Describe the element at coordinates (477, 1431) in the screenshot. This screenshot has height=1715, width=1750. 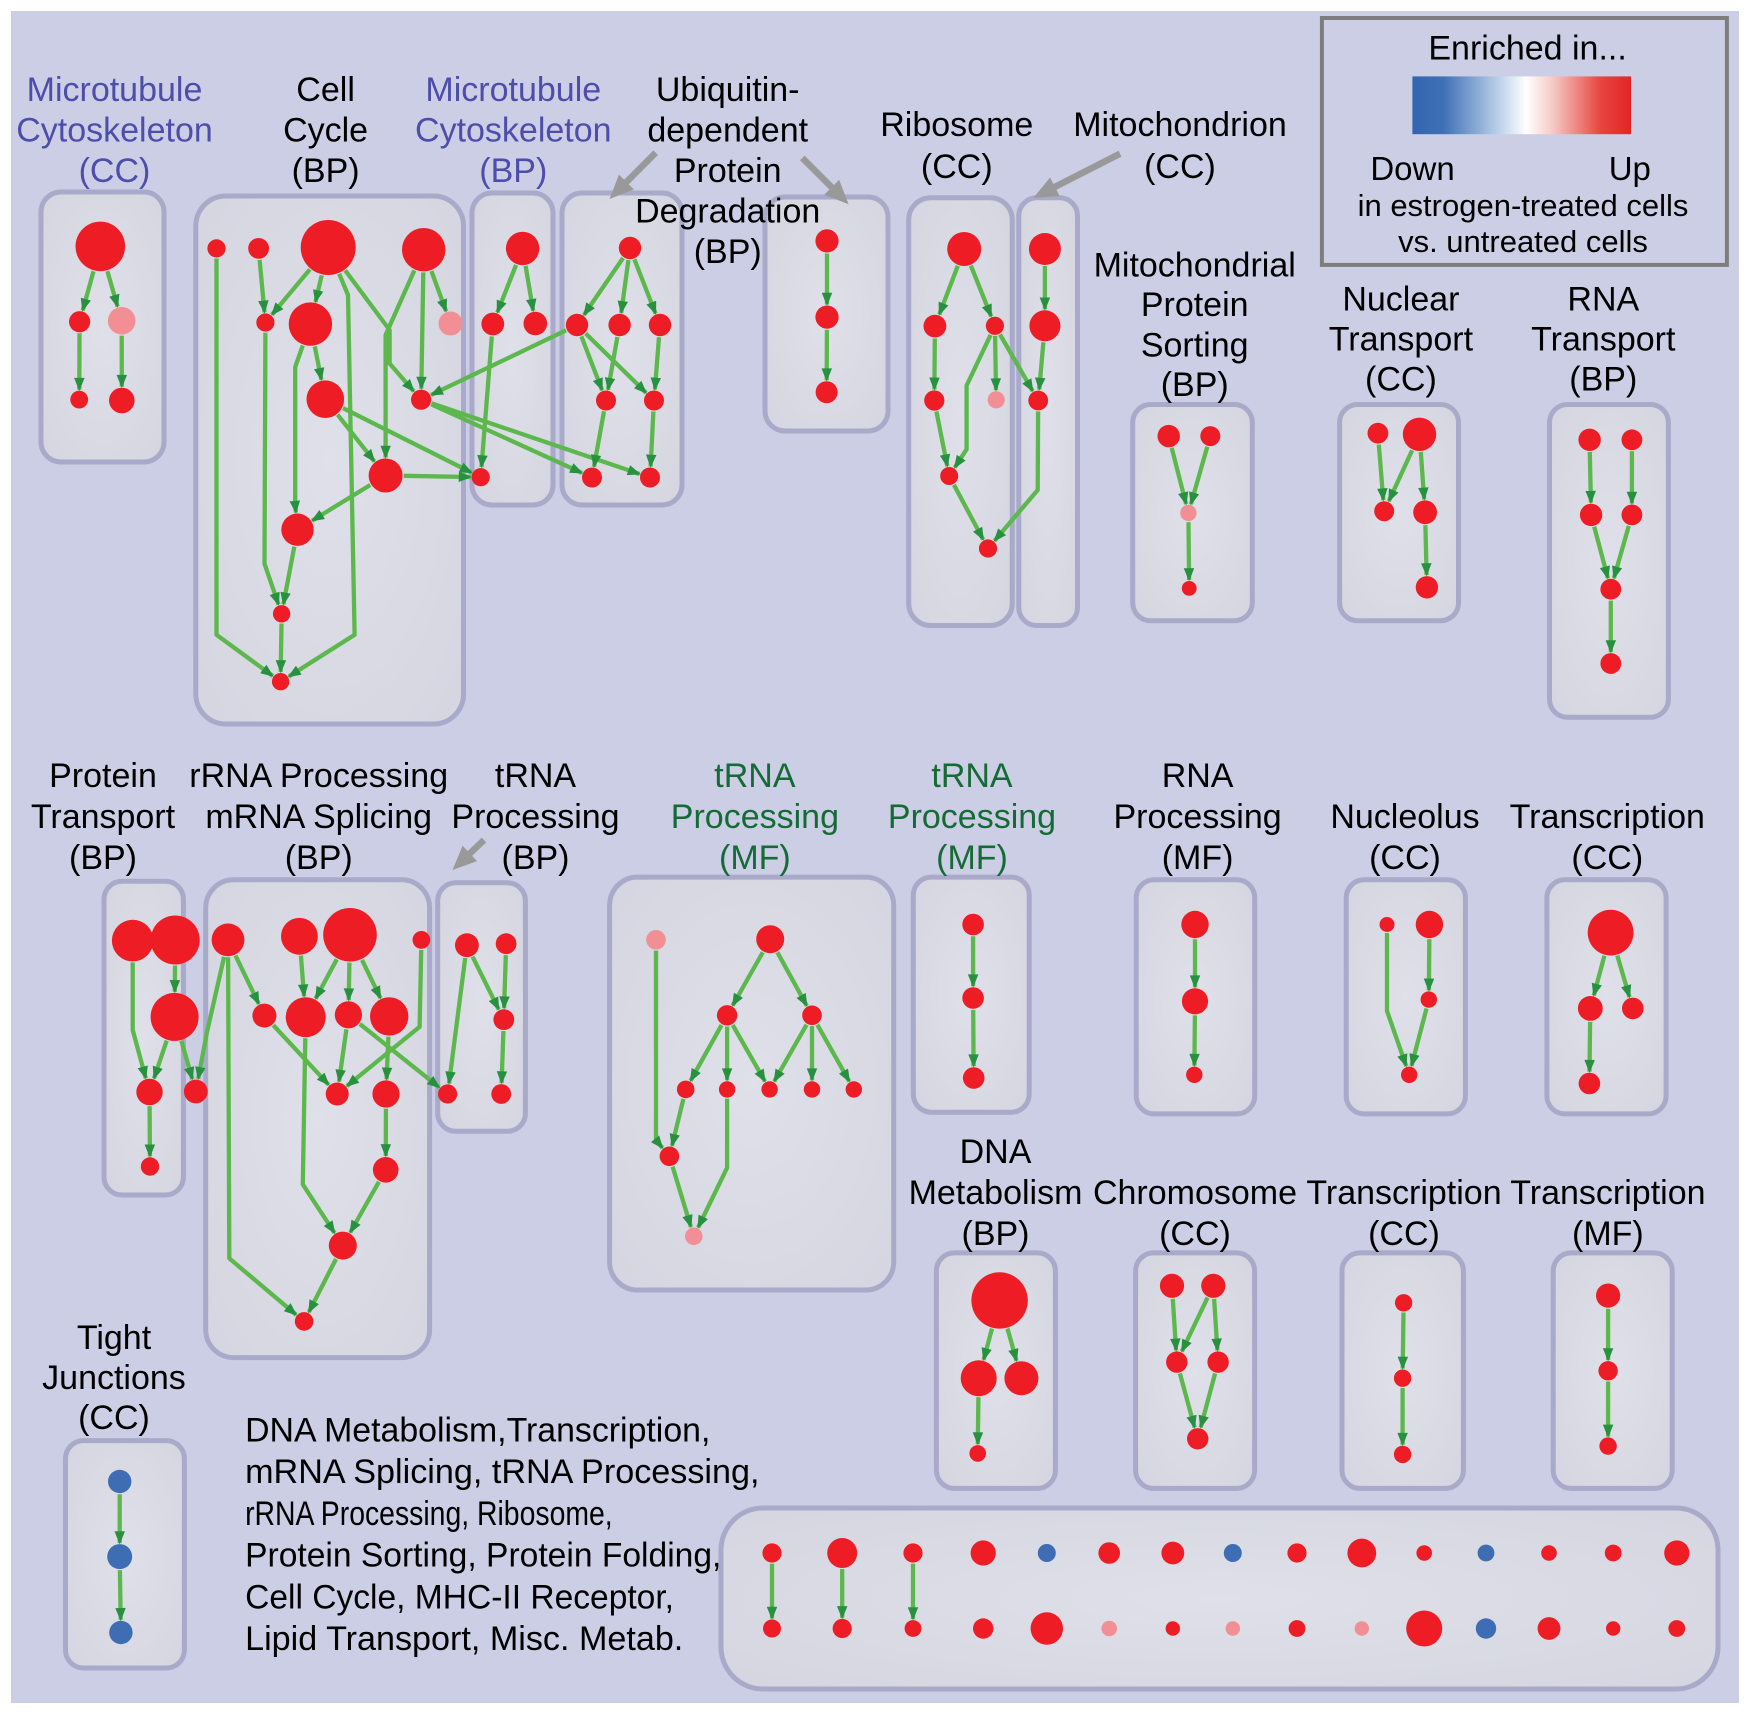
I see `svg-text: DNA Metabolism,Transcription,` at that location.